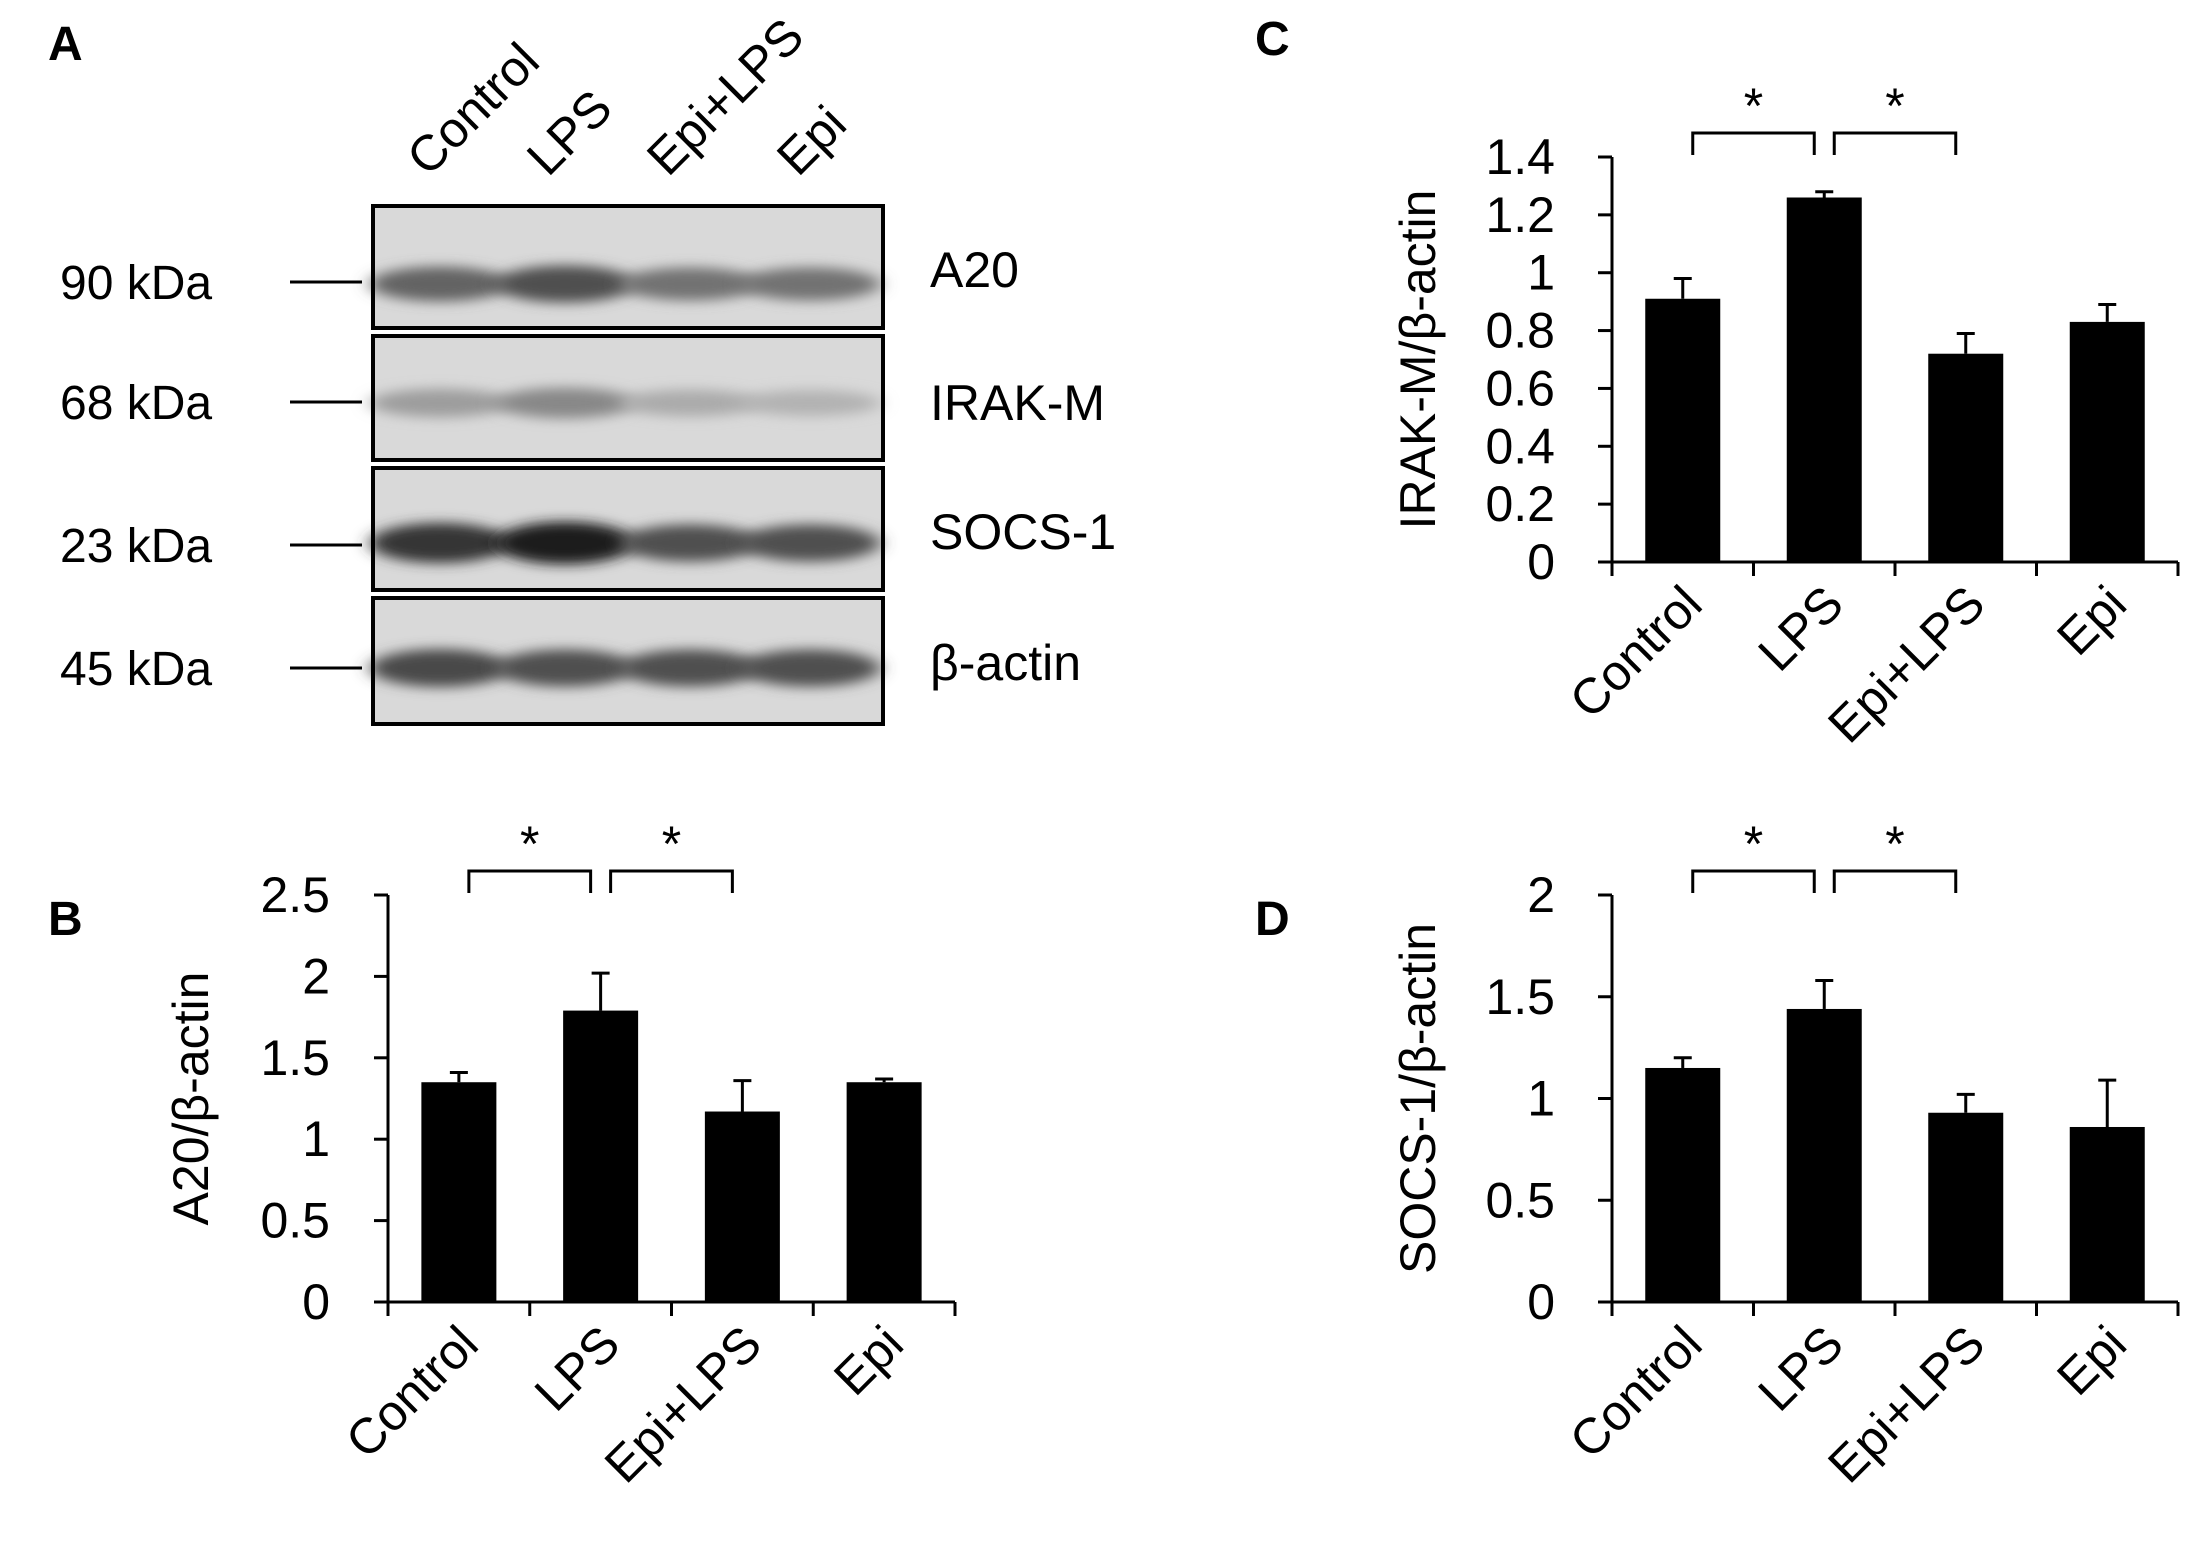  I want to click on protein-label: β-actin, so click(1005, 663).